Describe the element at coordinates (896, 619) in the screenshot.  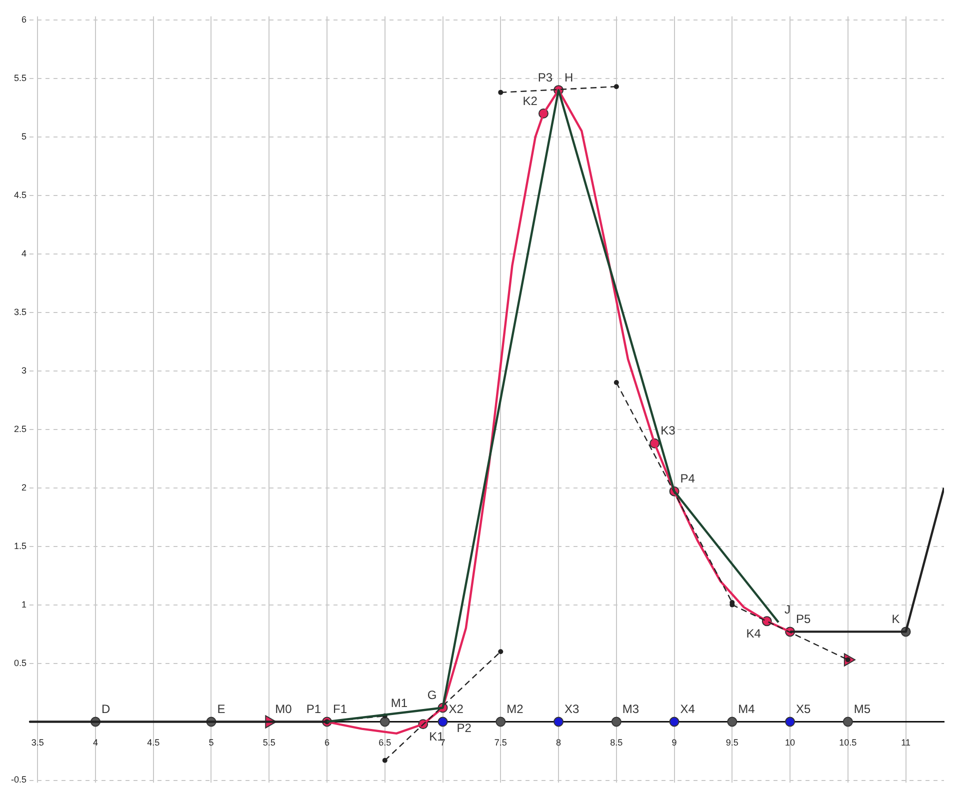
I see `annotation: K` at that location.